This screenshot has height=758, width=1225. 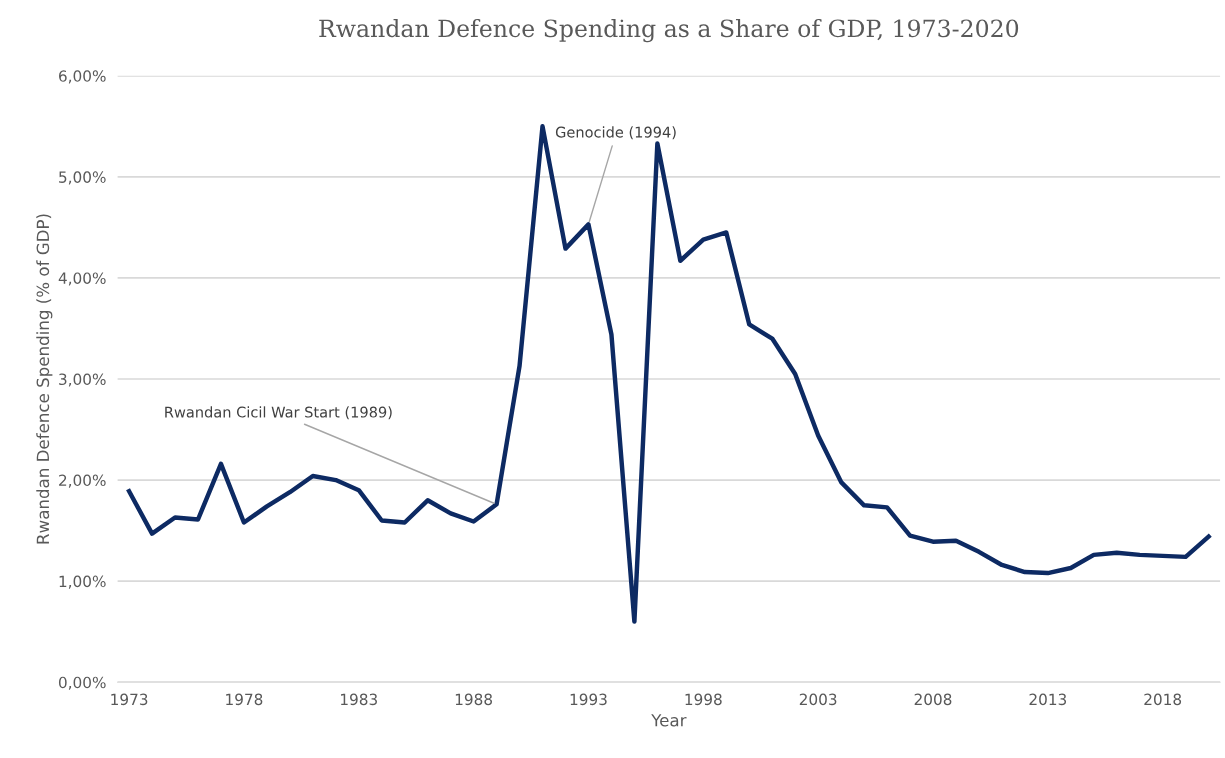 What do you see at coordinates (278, 413) in the screenshot?
I see `annotation: Rwandan Cicil War Start (1989)` at bounding box center [278, 413].